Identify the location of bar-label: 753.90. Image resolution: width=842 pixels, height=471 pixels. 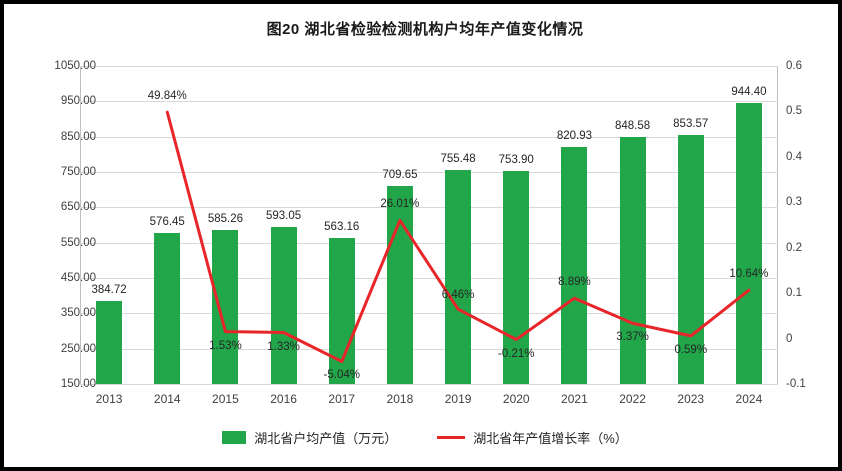
(516, 159).